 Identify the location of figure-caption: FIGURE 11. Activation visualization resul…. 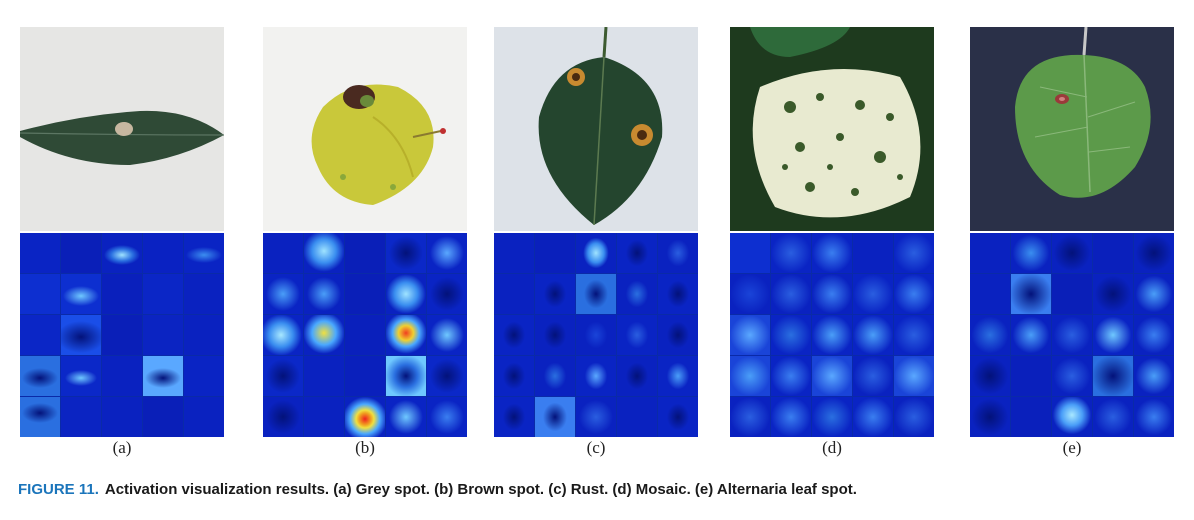
(437, 489).